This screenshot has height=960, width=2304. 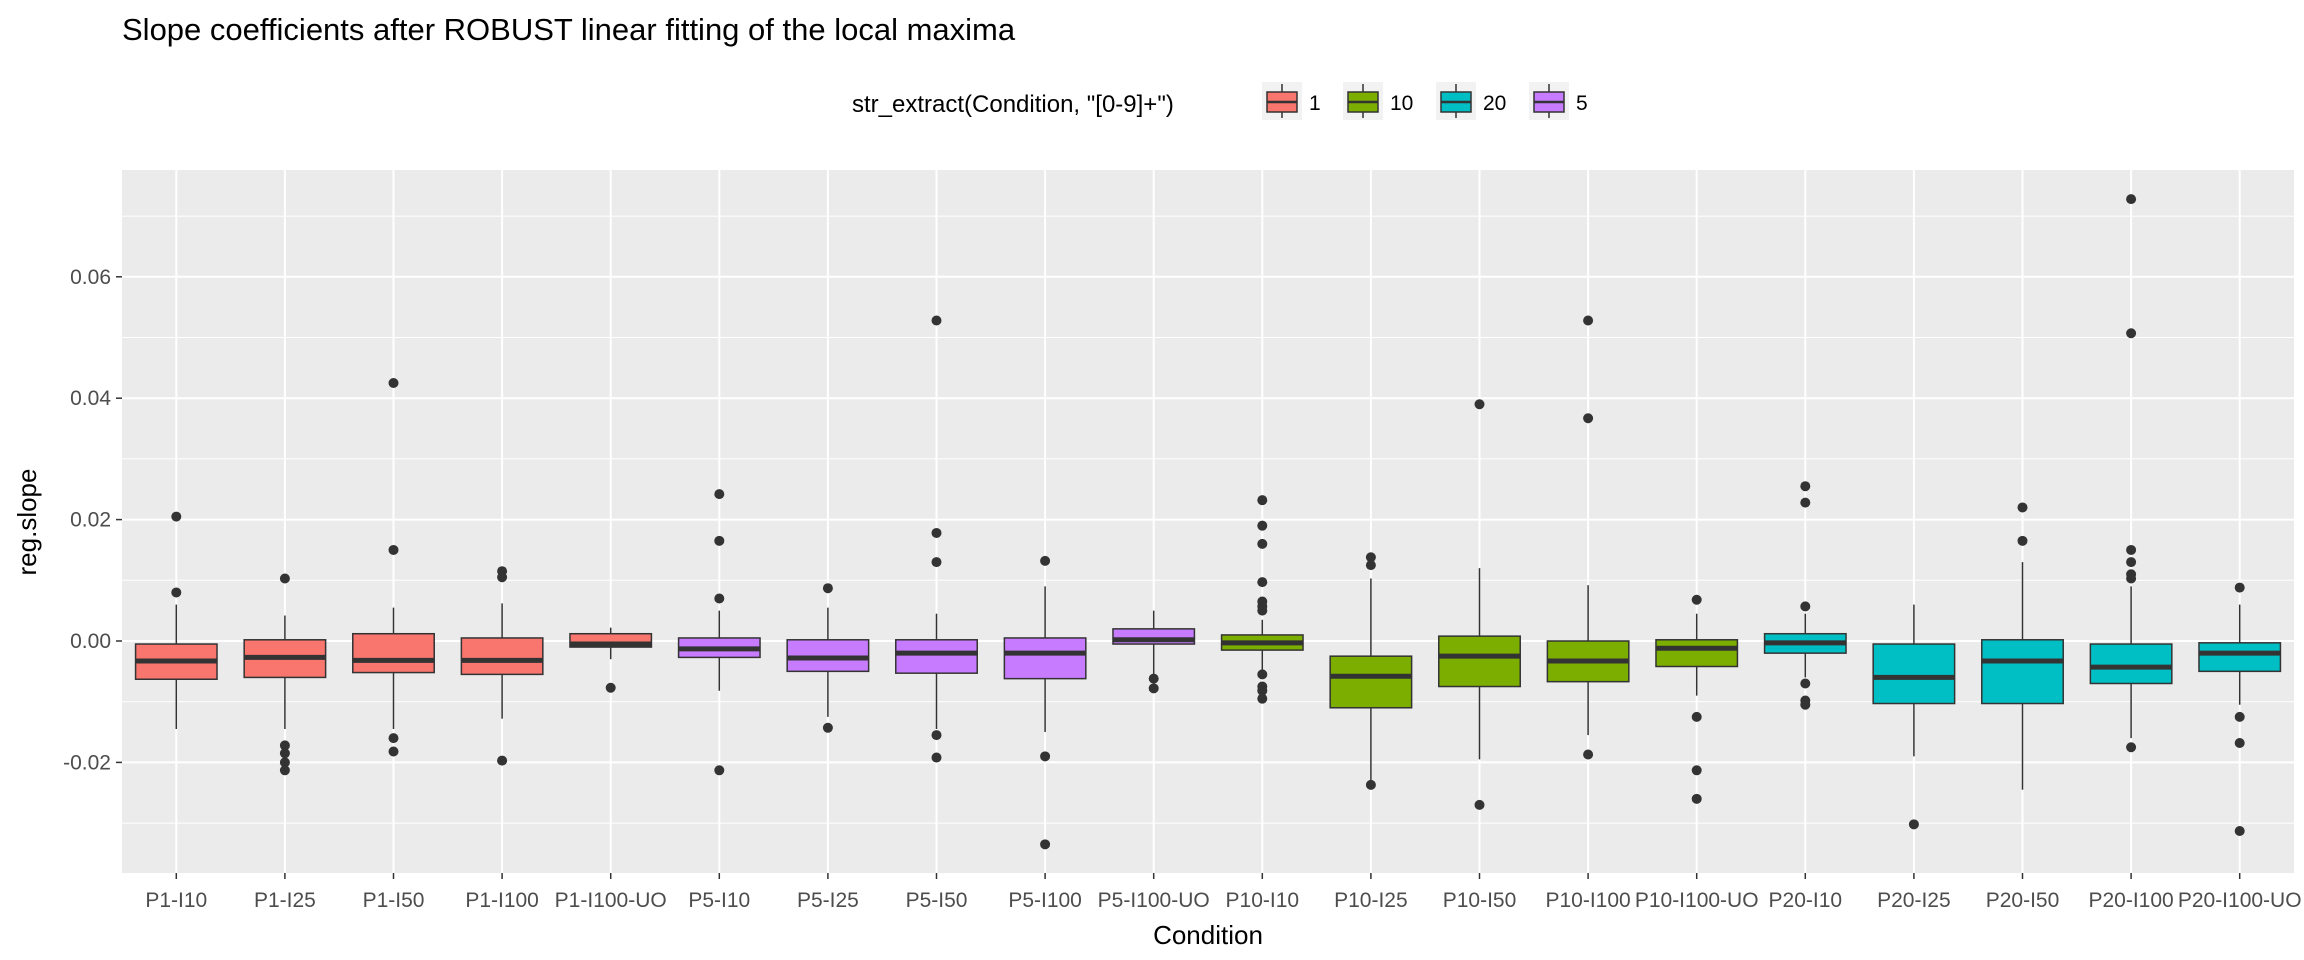 What do you see at coordinates (87, 762) in the screenshot?
I see `y-tick-label: -0.02` at bounding box center [87, 762].